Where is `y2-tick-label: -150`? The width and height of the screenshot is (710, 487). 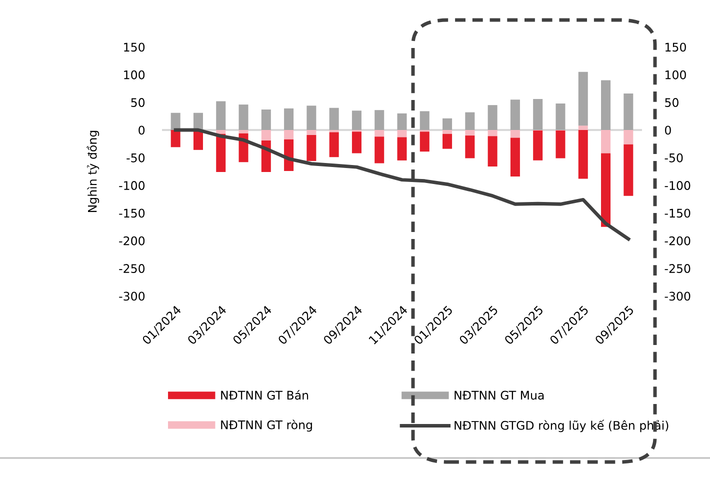 y2-tick-label: -150 is located at coordinates (677, 213).